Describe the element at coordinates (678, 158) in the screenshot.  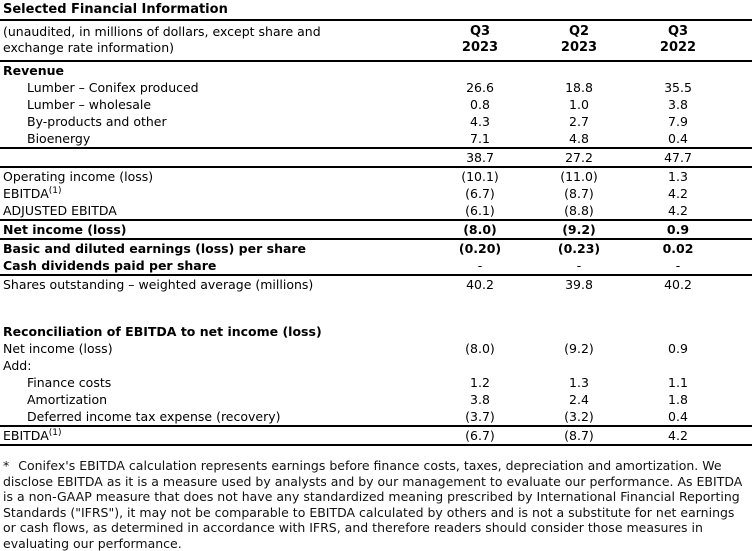
I see `cell-value: 47.7` at that location.